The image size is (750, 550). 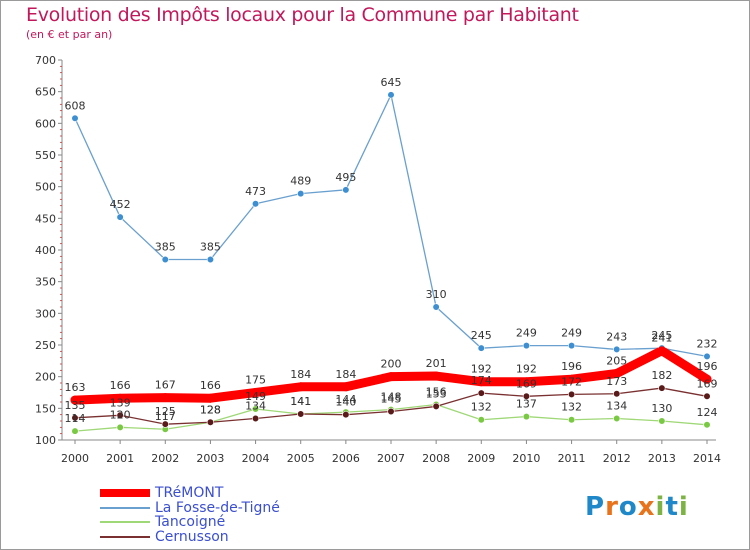 What do you see at coordinates (617, 458) in the screenshot?
I see `x-tick-label: 2012` at bounding box center [617, 458].